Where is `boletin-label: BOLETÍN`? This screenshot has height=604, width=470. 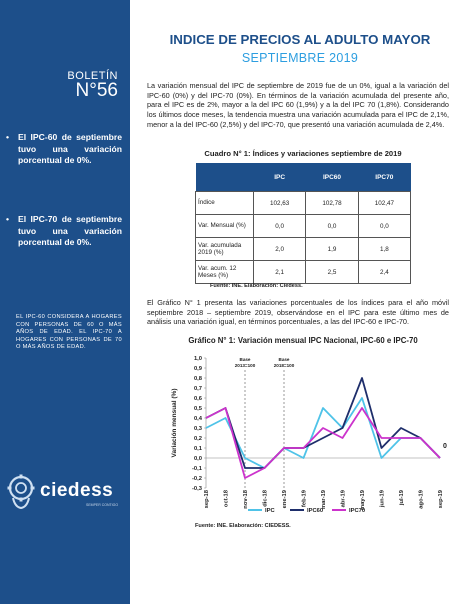 boletin-label: BOLETÍN is located at coordinates (92, 76).